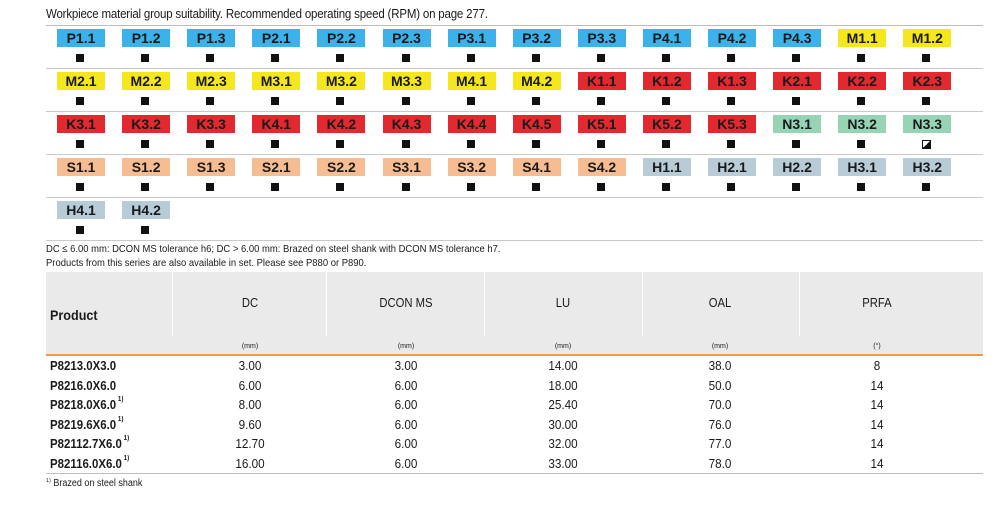  What do you see at coordinates (877, 365) in the screenshot?
I see `value-cell: 8` at bounding box center [877, 365].